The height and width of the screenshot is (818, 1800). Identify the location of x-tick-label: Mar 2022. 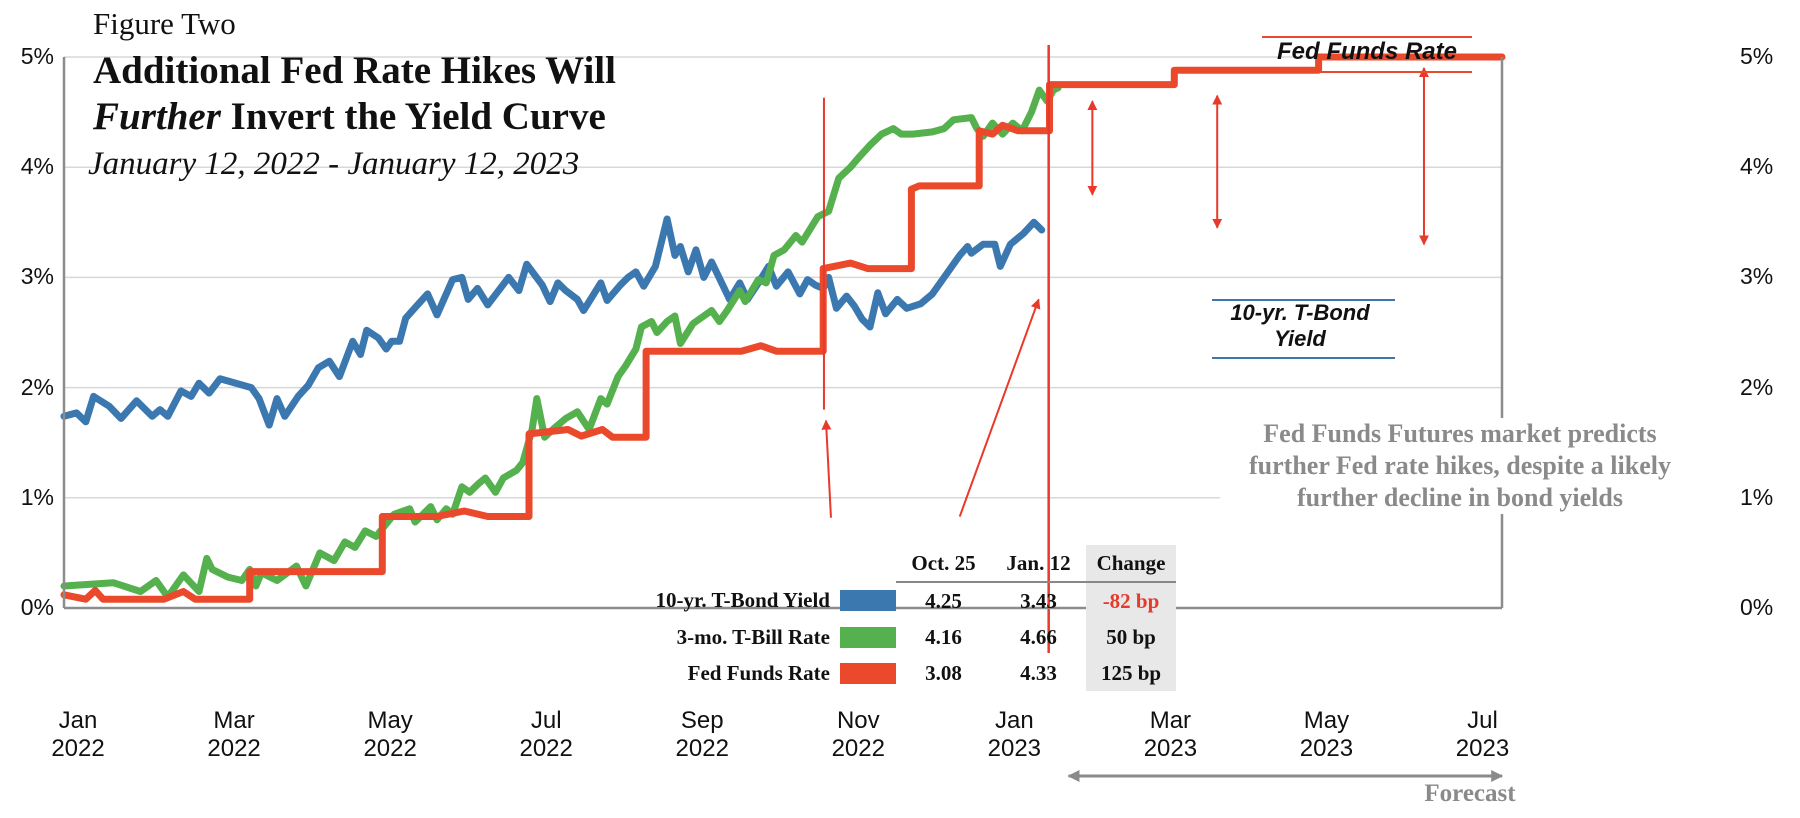
(234, 735).